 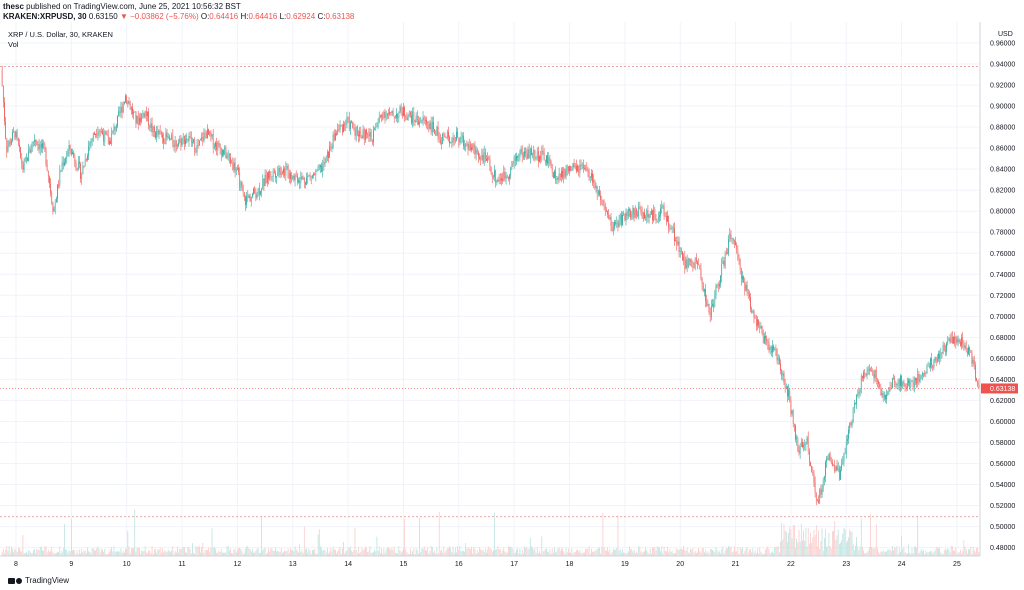 I want to click on volume-legend: Vol, so click(x=13, y=44).